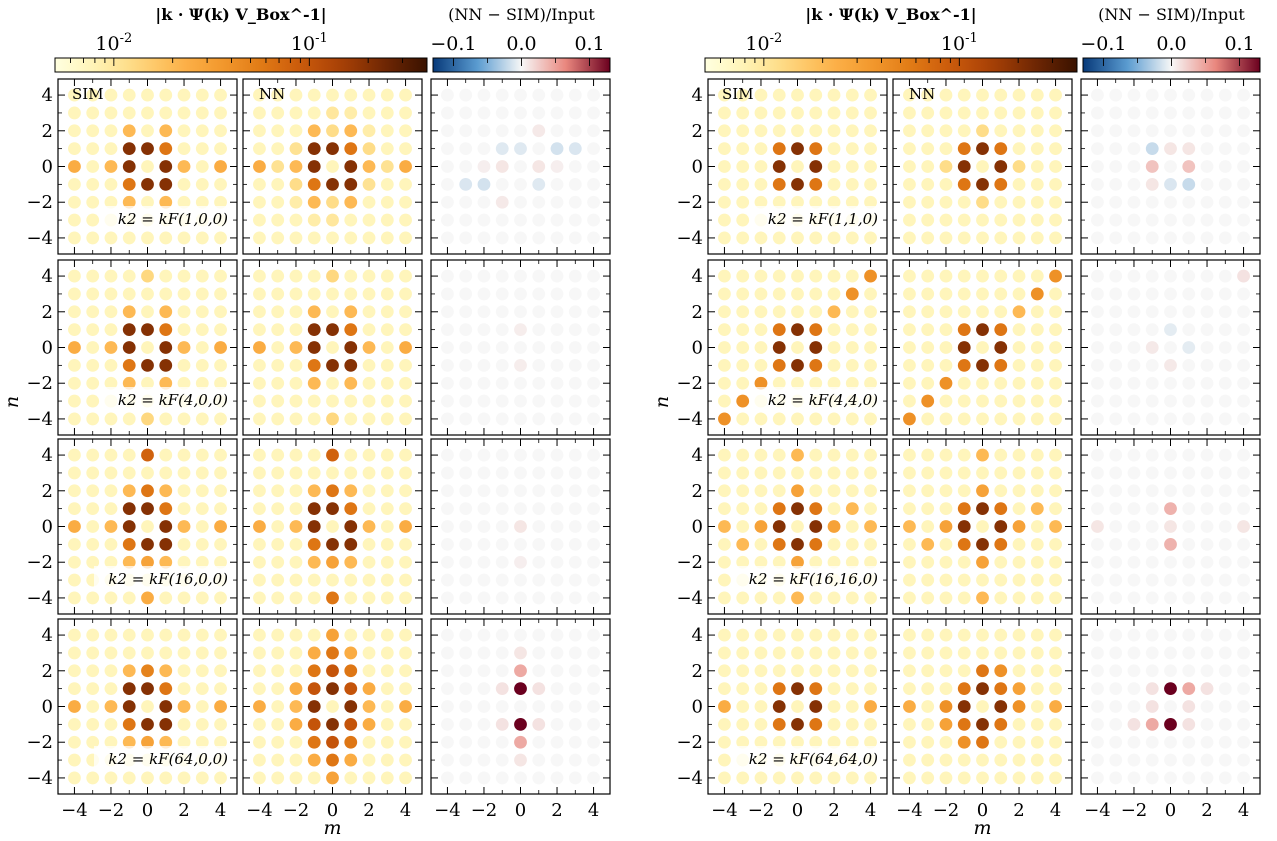  I want to click on colorbar-difference-g2: −0.1 0.0 0.1(NN − SIM)/Input, so click(1170, 39).